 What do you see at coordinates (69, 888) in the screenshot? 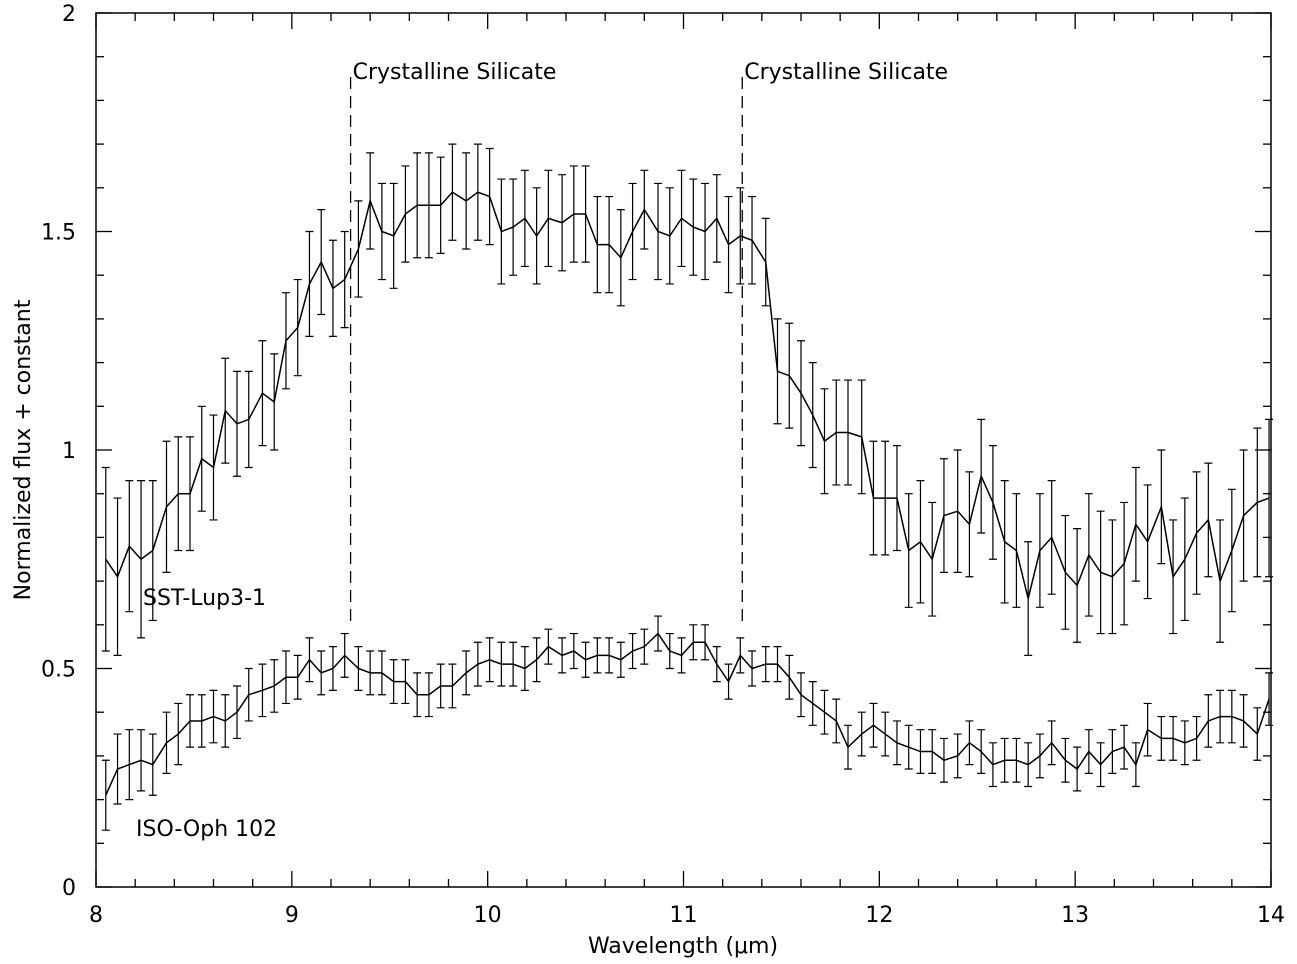
I see `y-tick-label: 0` at bounding box center [69, 888].